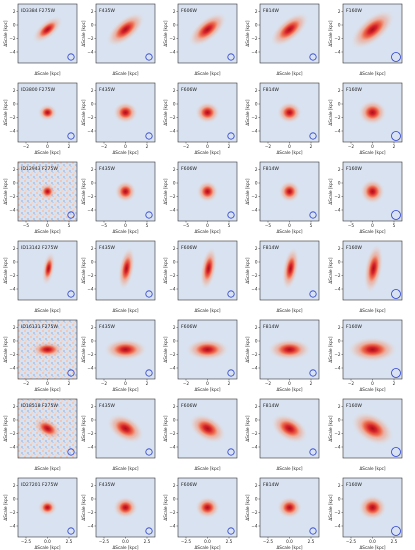  Describe the element at coordinates (39, 248) in the screenshot. I see `panel-label: ID13142 F275W` at that location.